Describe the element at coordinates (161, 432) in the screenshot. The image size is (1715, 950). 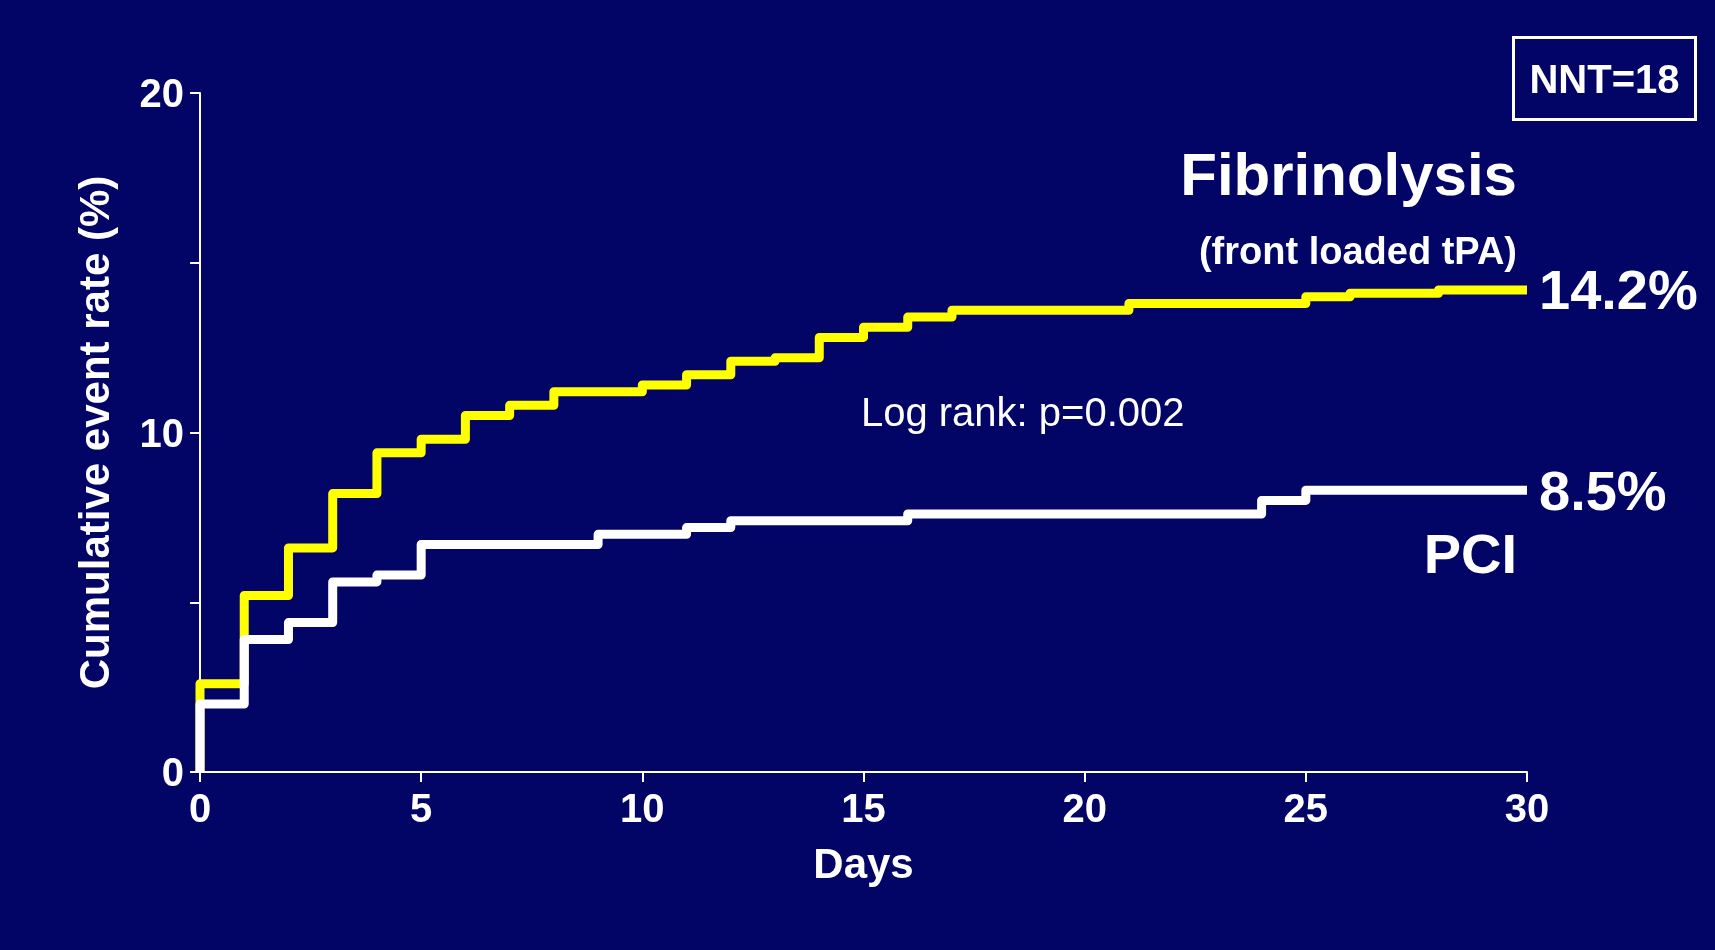
I see `y-tick-label: 10` at that location.